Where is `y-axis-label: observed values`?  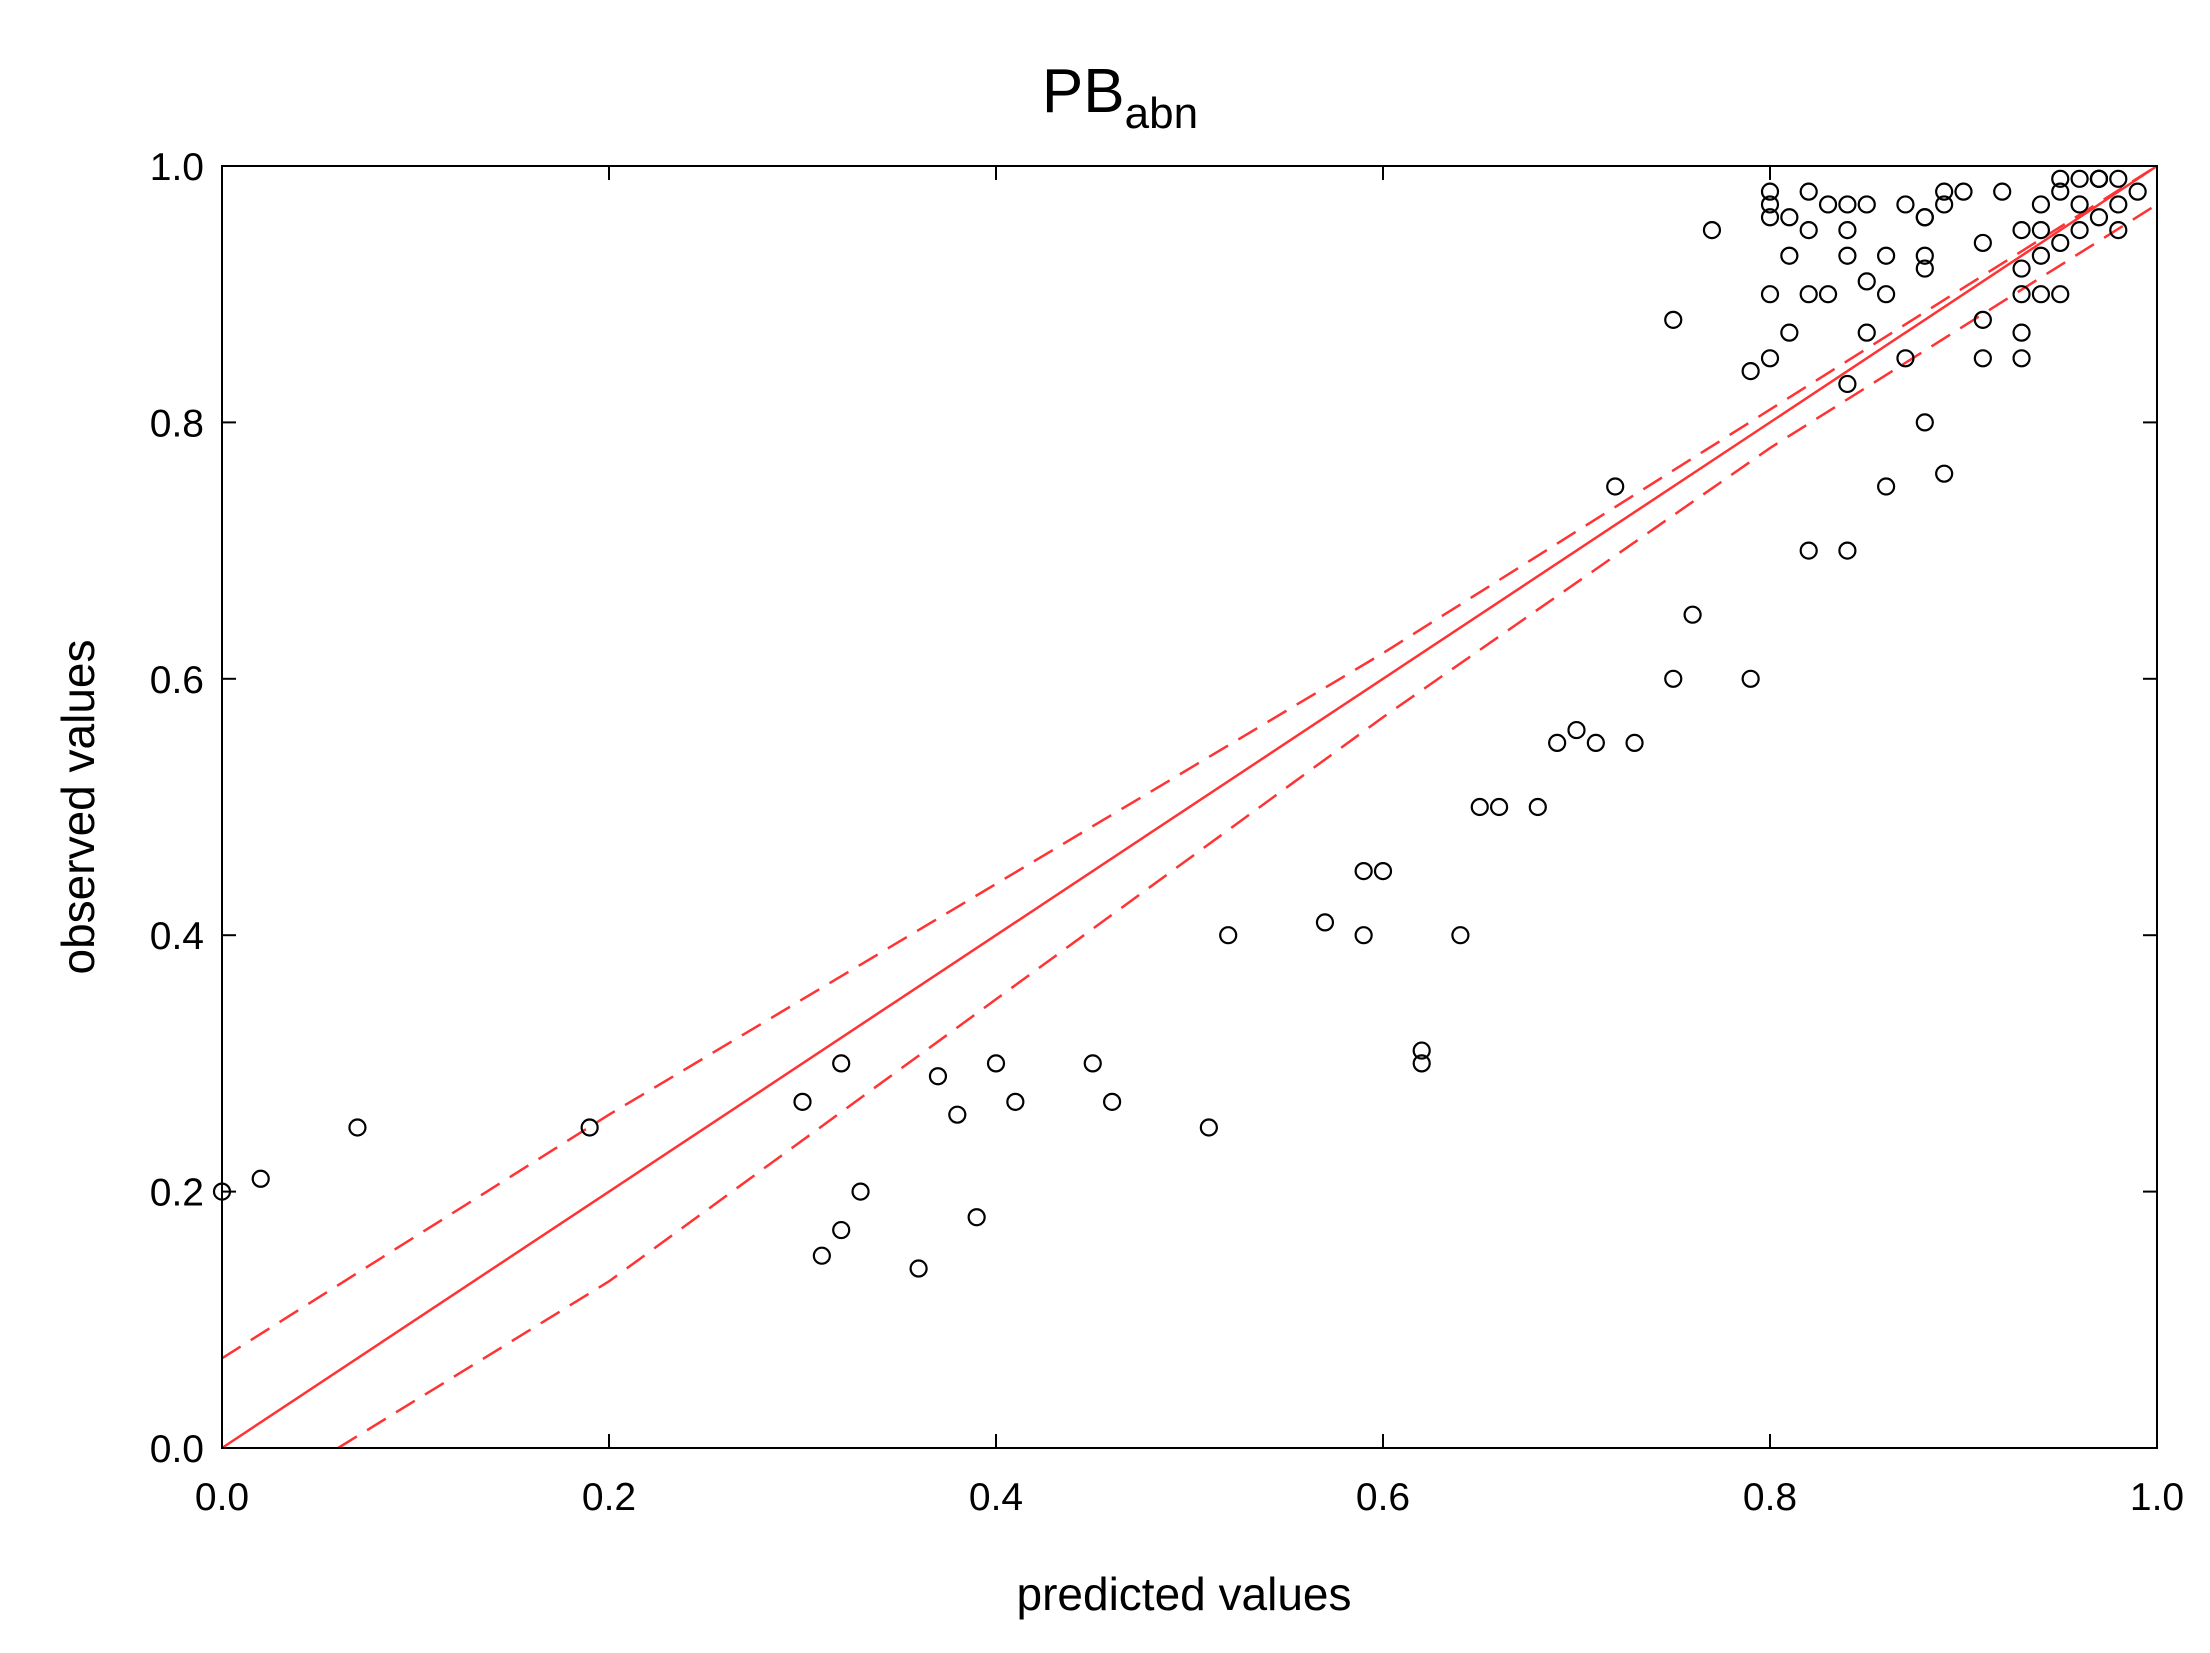
y-axis-label: observed values is located at coordinates (78, 807).